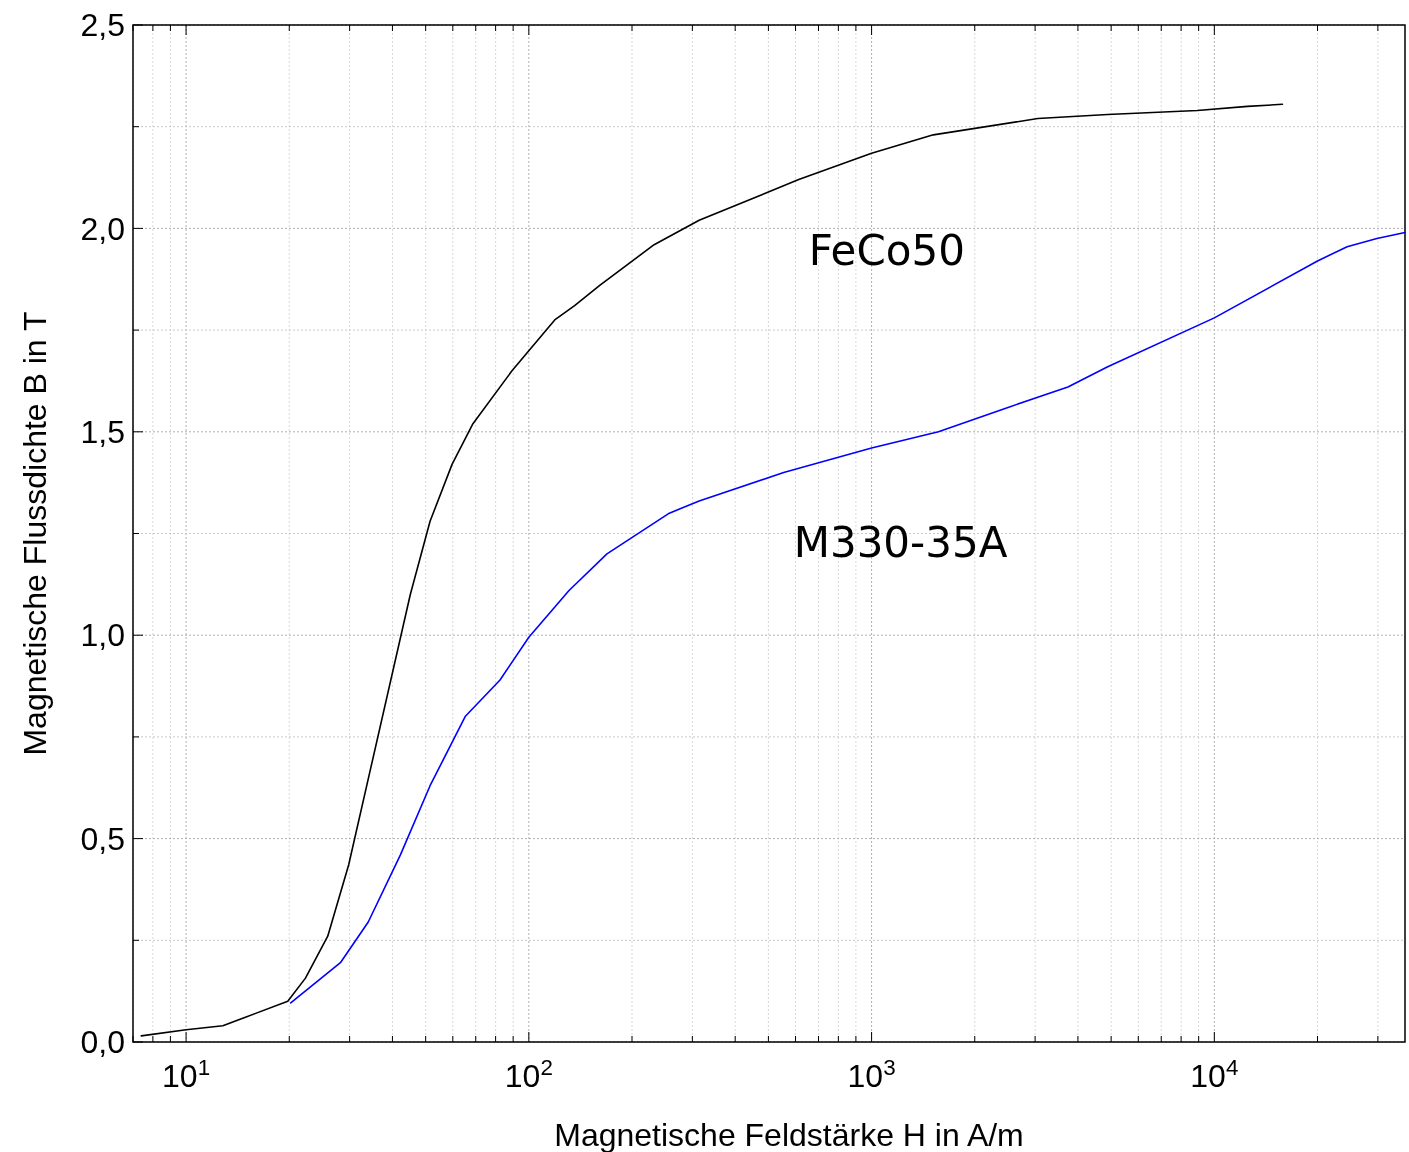 This screenshot has height=1152, width=1409. What do you see at coordinates (186, 1074) in the screenshot?
I see `x-tick-label: 10$^{1}$` at bounding box center [186, 1074].